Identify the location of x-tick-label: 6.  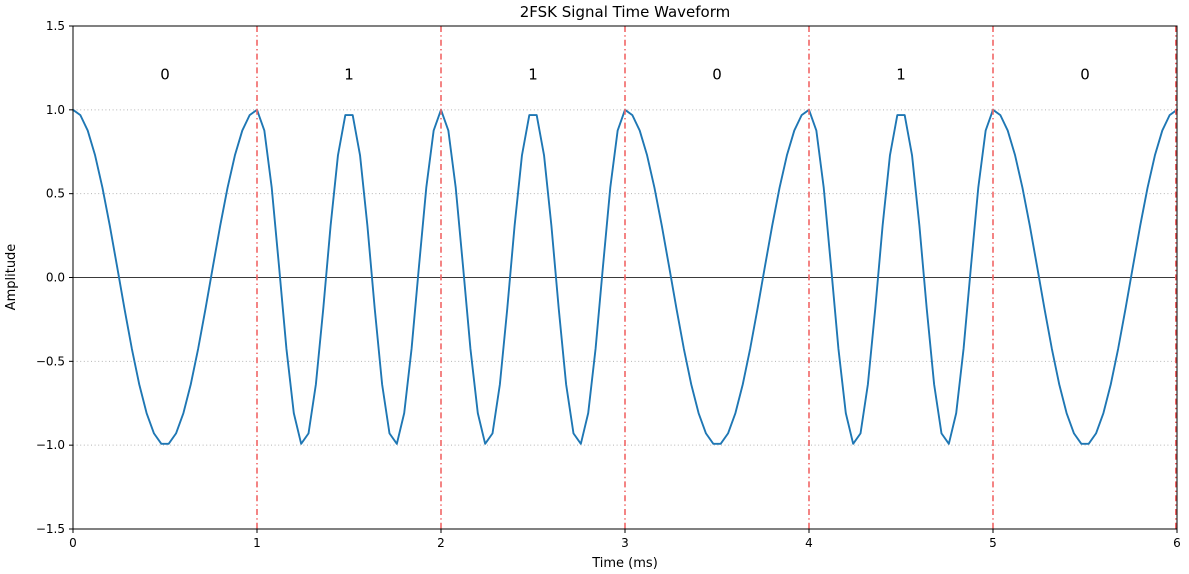
(1177, 543).